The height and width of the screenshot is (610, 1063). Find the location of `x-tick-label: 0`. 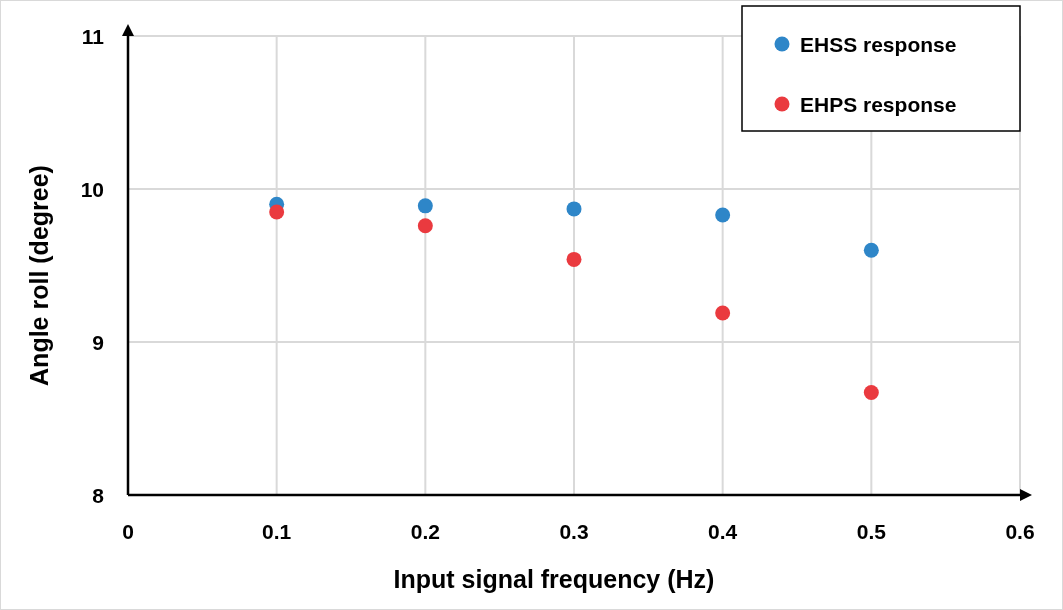

x-tick-label: 0 is located at coordinates (128, 531).